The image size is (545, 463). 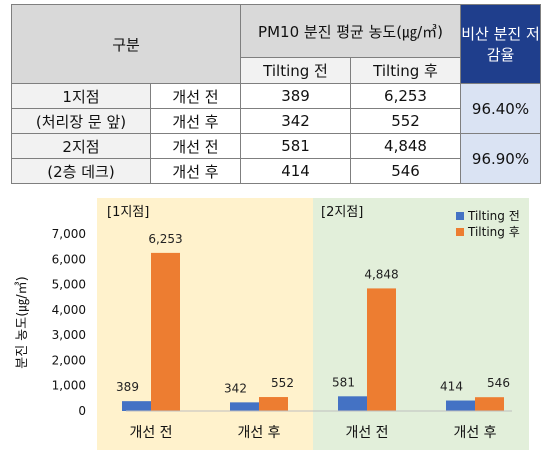 I want to click on data-label: 389, so click(x=127, y=387).